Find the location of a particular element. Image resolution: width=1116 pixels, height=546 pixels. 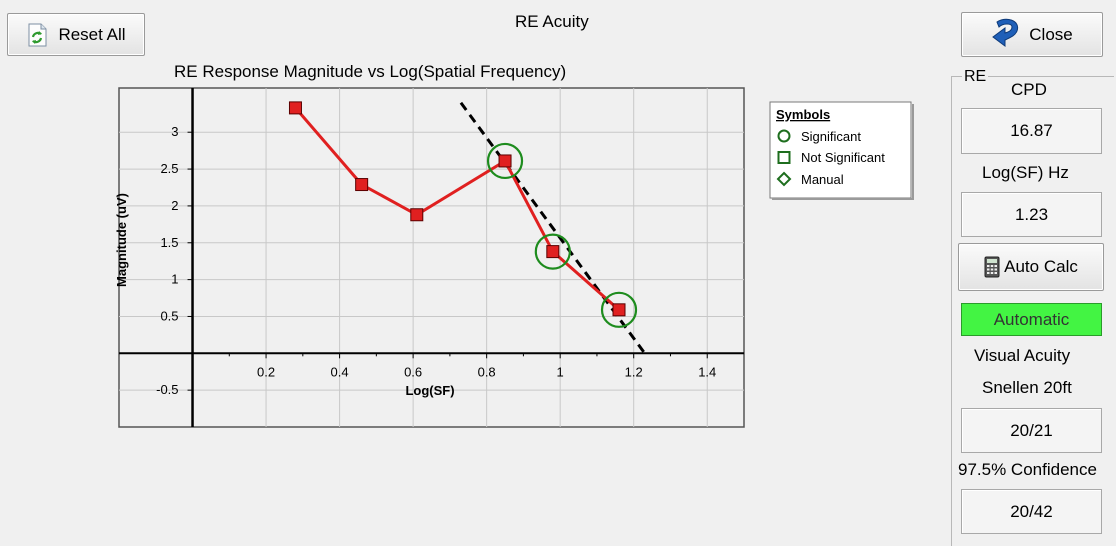

reset-all-label: Reset All is located at coordinates (92, 34).